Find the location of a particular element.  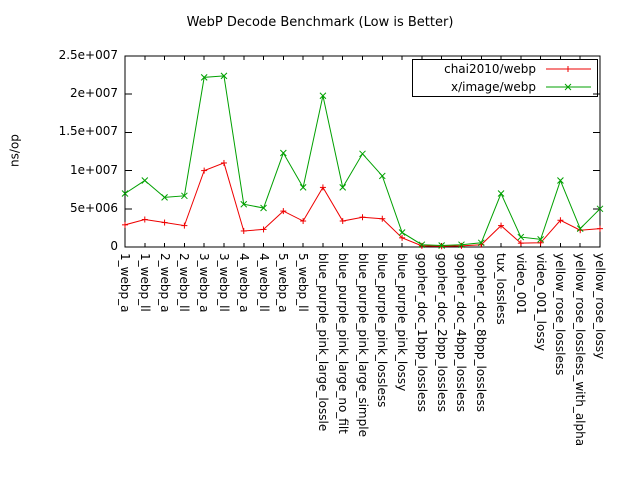

legend-row: chai2010/webp is located at coordinates (505, 69).